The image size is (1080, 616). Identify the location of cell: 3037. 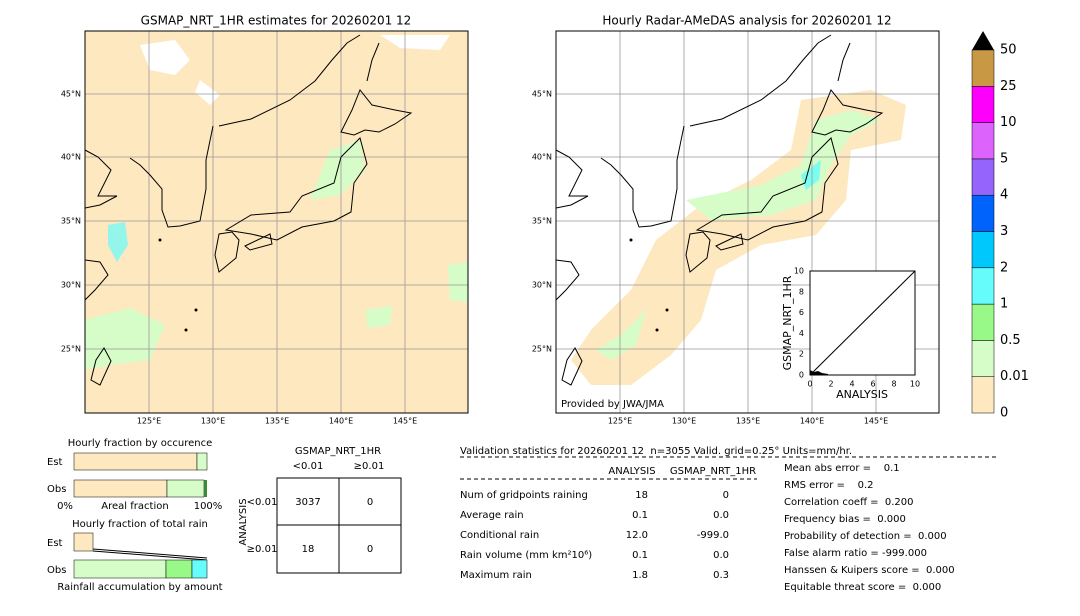
(307, 502).